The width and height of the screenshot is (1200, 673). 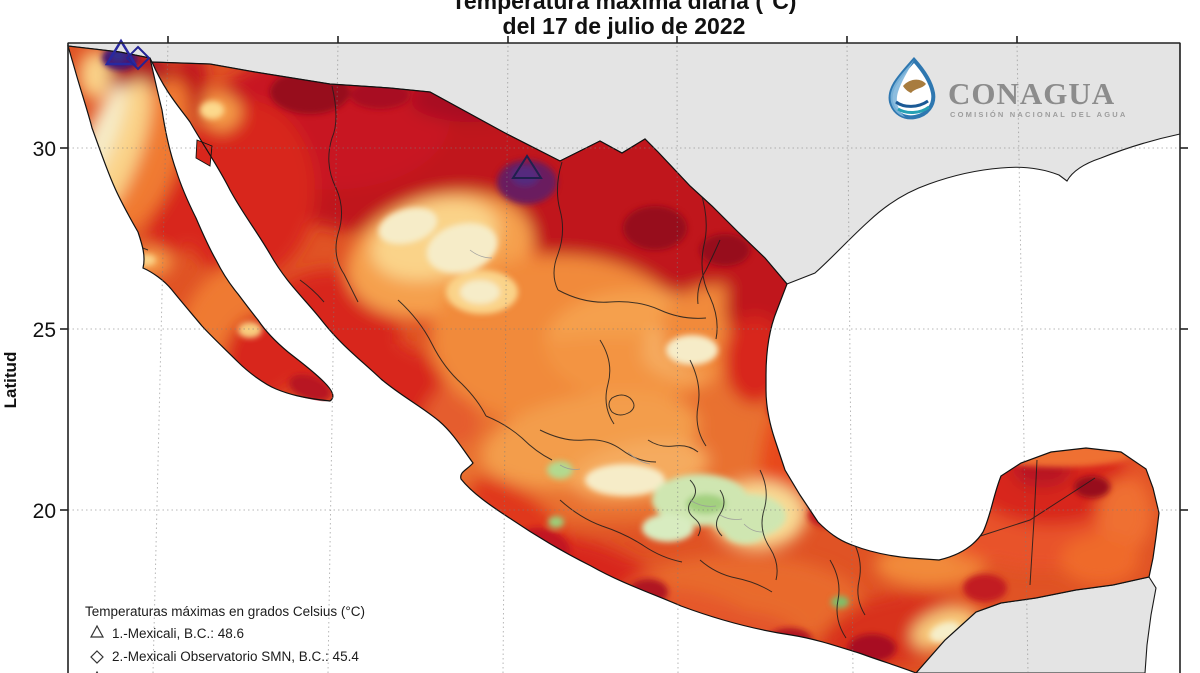 I want to click on conagua-wordmark: CONAGUA, so click(x=1031, y=93).